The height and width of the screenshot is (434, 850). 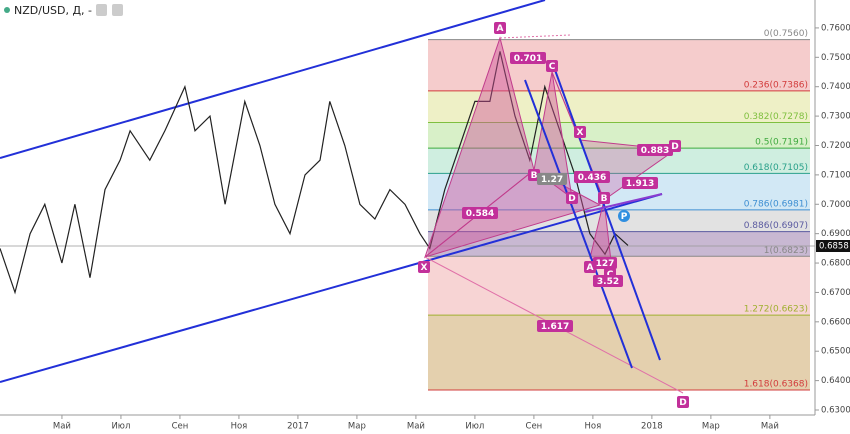 What do you see at coordinates (776, 226) in the screenshot?
I see `fib-label: 0.886(0.6907)` at bounding box center [776, 226].